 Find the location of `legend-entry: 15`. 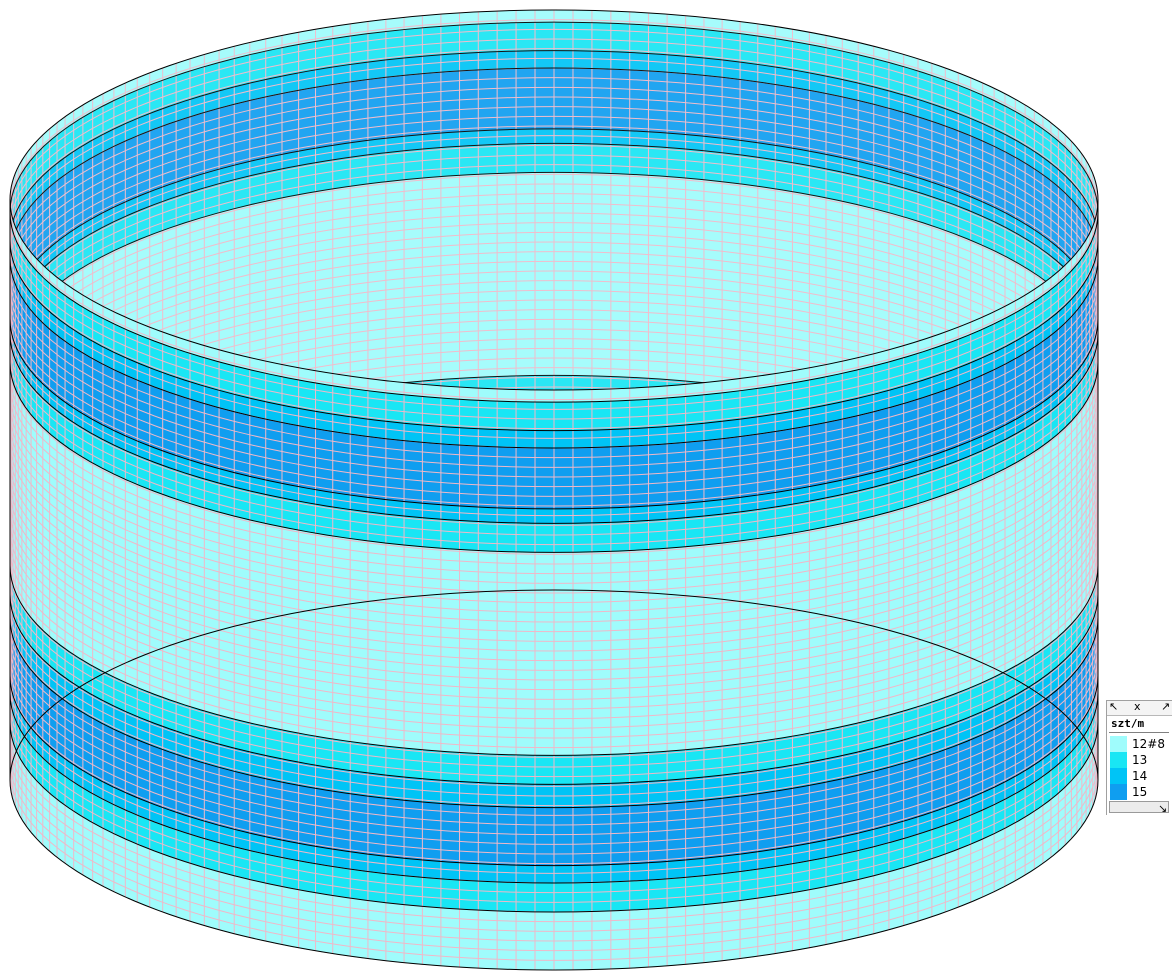

legend-entry: 15 is located at coordinates (1140, 792).